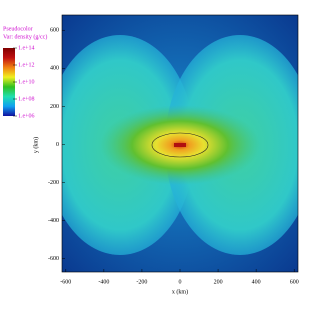 Image resolution: width=320 pixels, height=324 pixels. I want to click on colorbar-tick-label: 1.e+10, so click(26, 82).